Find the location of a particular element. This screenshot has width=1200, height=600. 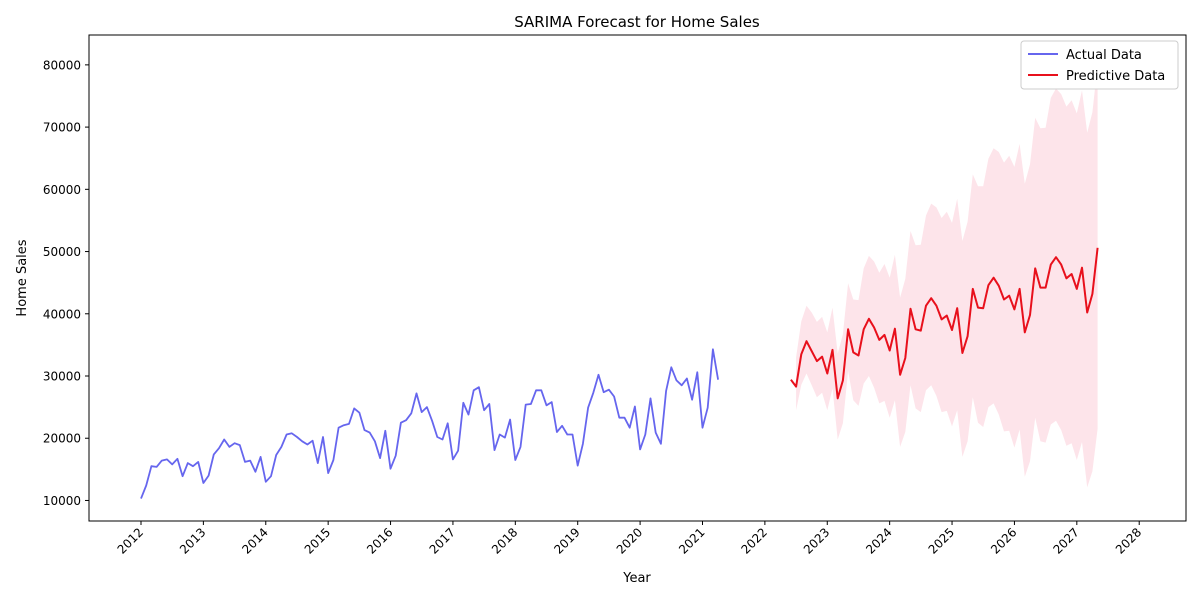

y-tick-label: 50000 is located at coordinates (62, 252).